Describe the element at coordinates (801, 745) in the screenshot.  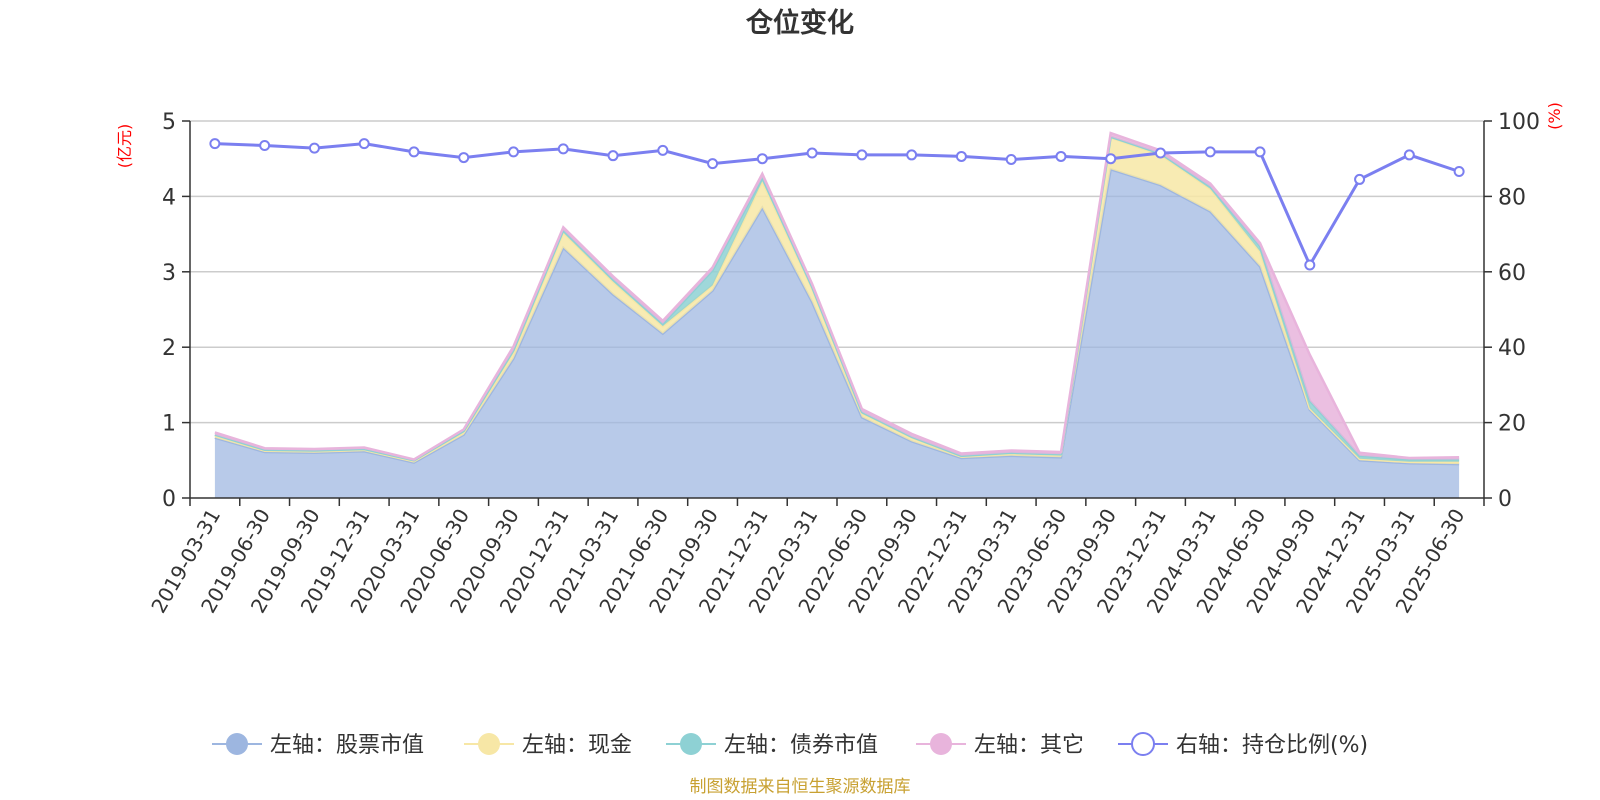
I see `legend-label: 左轴：债券市值` at that location.